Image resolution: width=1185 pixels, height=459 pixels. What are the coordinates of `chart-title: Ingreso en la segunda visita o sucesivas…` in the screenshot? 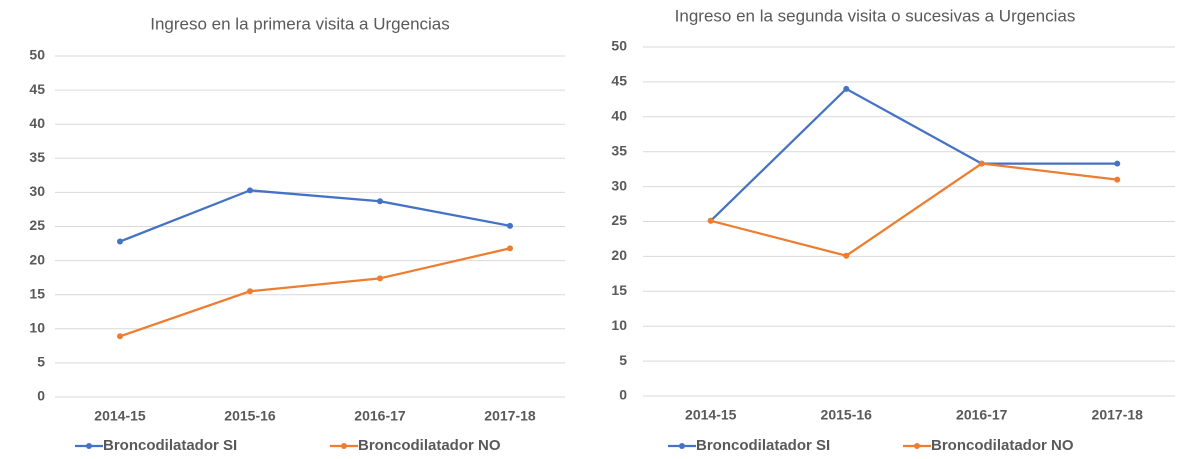 It's located at (875, 15).